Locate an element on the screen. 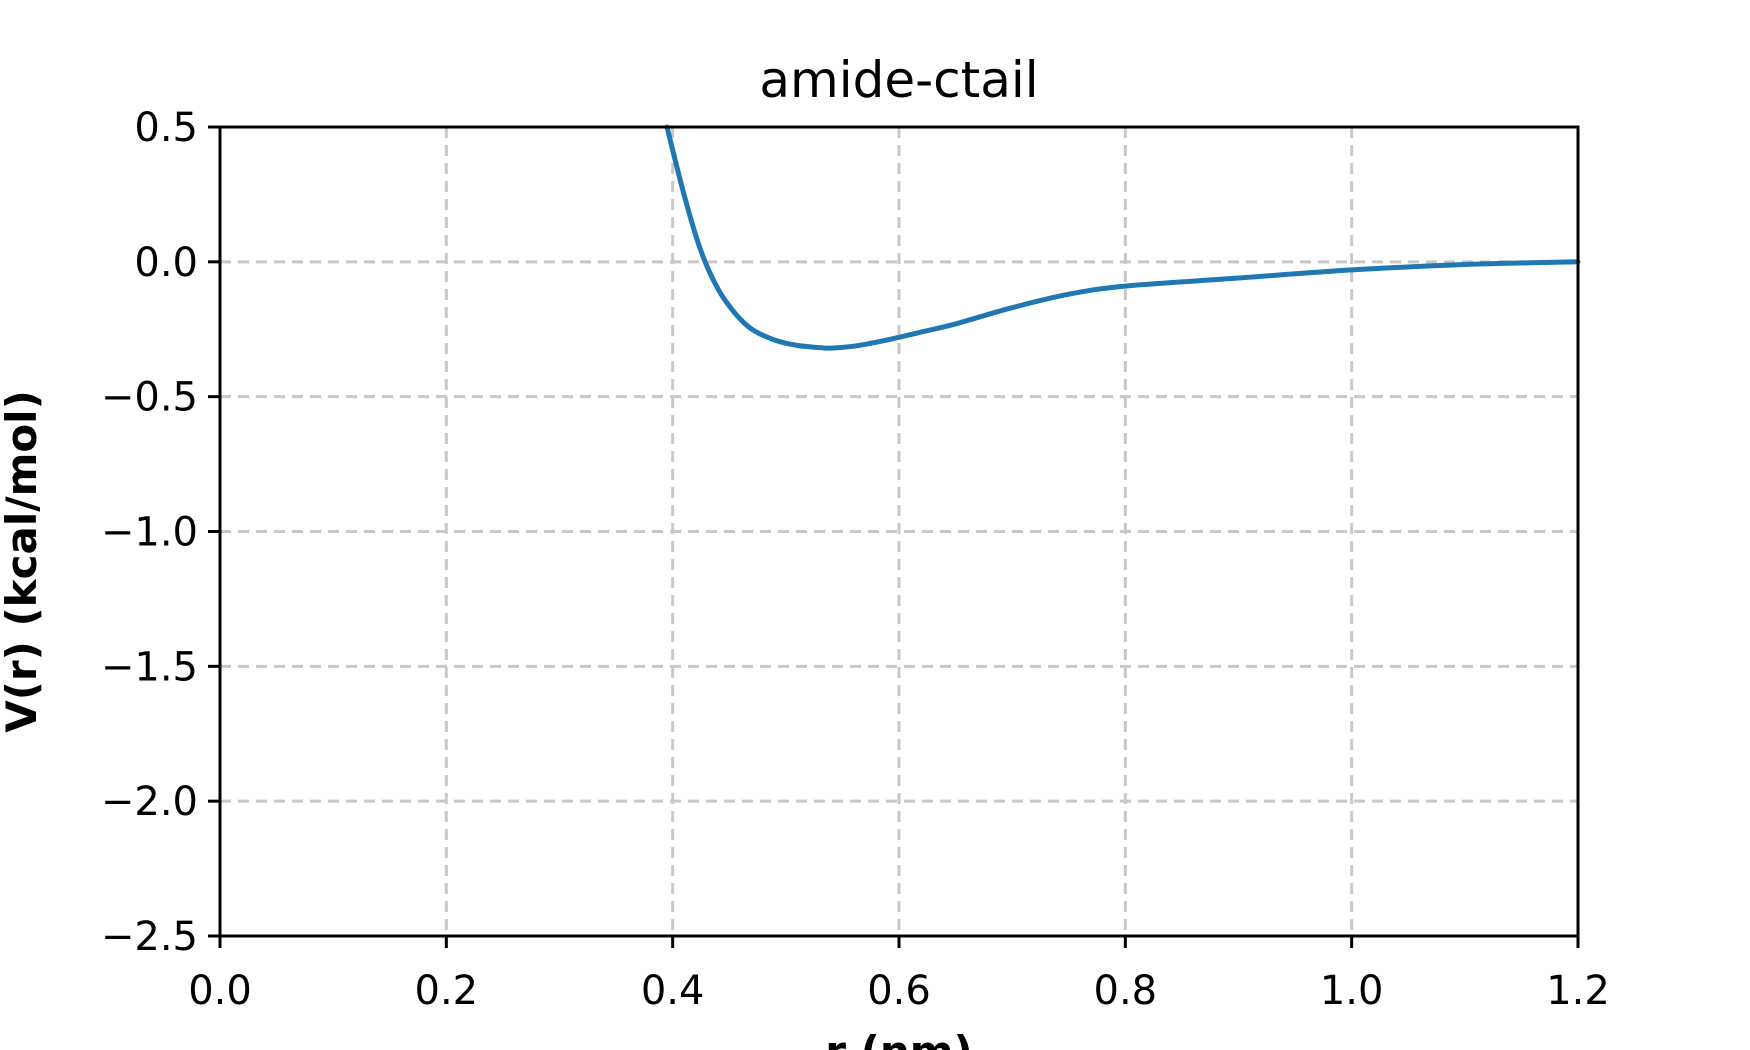  x-tick-label: 0.2 is located at coordinates (447, 991).